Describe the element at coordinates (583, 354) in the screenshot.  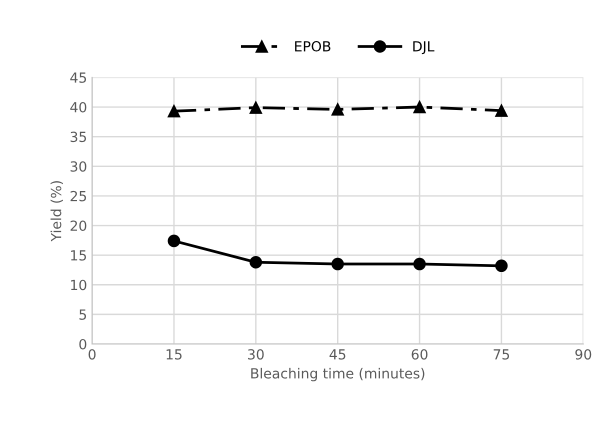
I see `x-tick-label: 90` at that location.